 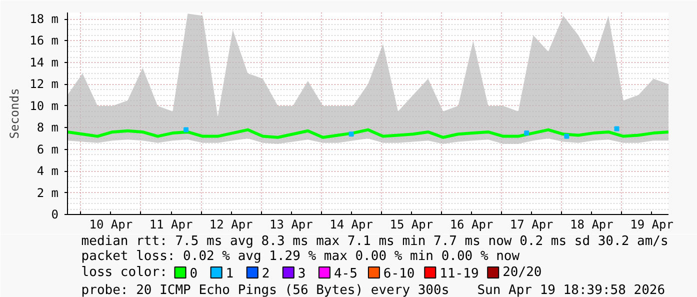 What do you see at coordinates (111, 225) in the screenshot?
I see `x-tick-label: 10 Apr` at bounding box center [111, 225].